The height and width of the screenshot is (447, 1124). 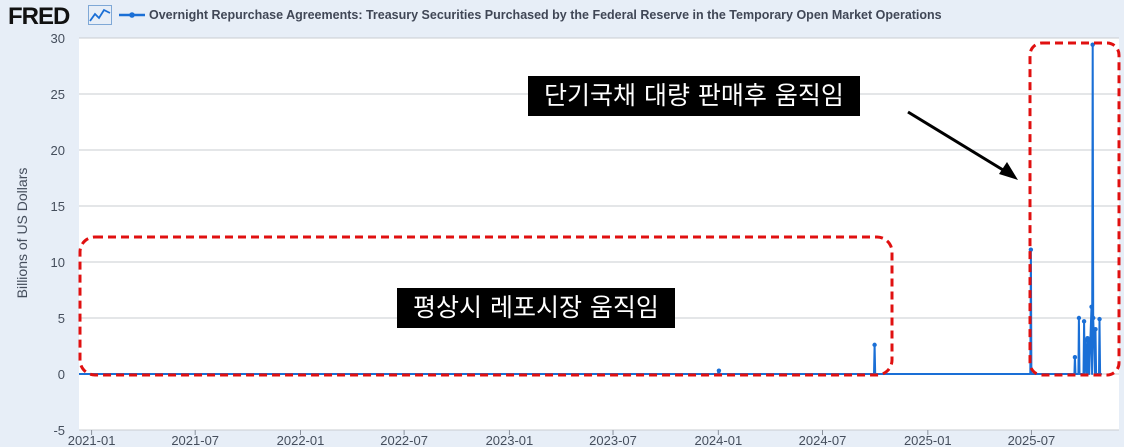 What do you see at coordinates (58, 262) in the screenshot?
I see `y-tick-label: 10` at bounding box center [58, 262].